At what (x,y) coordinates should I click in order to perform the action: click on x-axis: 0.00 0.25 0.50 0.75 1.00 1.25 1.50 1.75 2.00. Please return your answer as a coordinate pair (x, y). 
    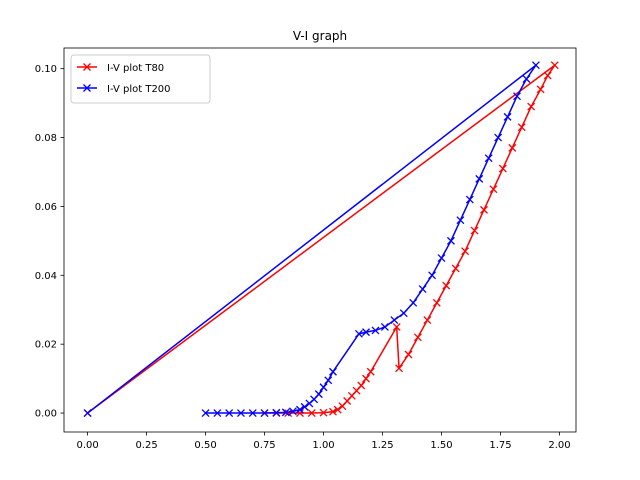
    Looking at the image, I should click on (323, 441).